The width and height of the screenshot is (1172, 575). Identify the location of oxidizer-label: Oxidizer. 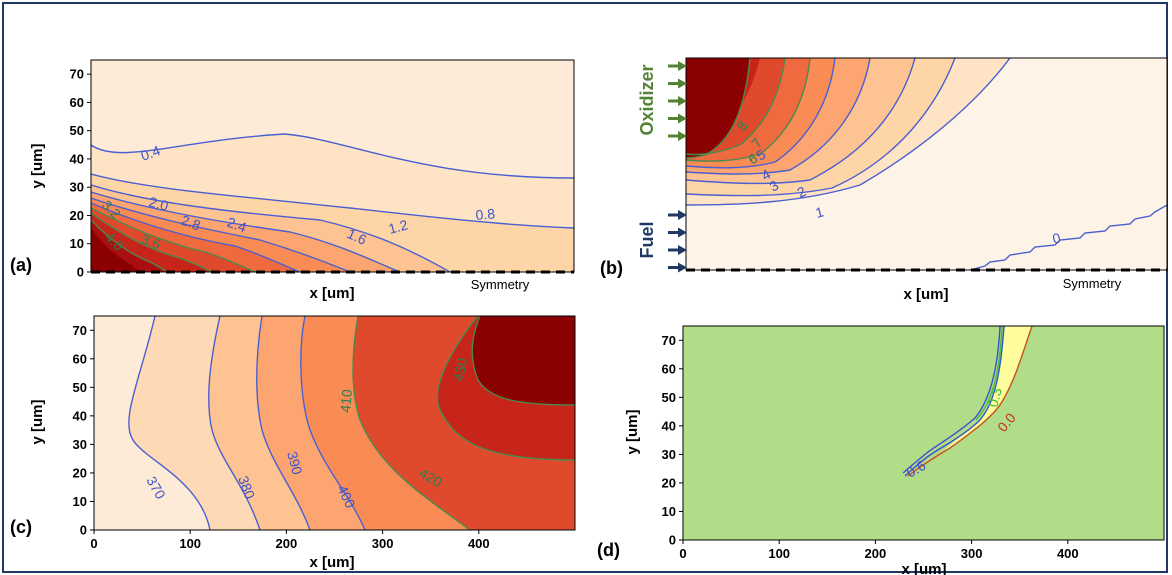
(647, 99).